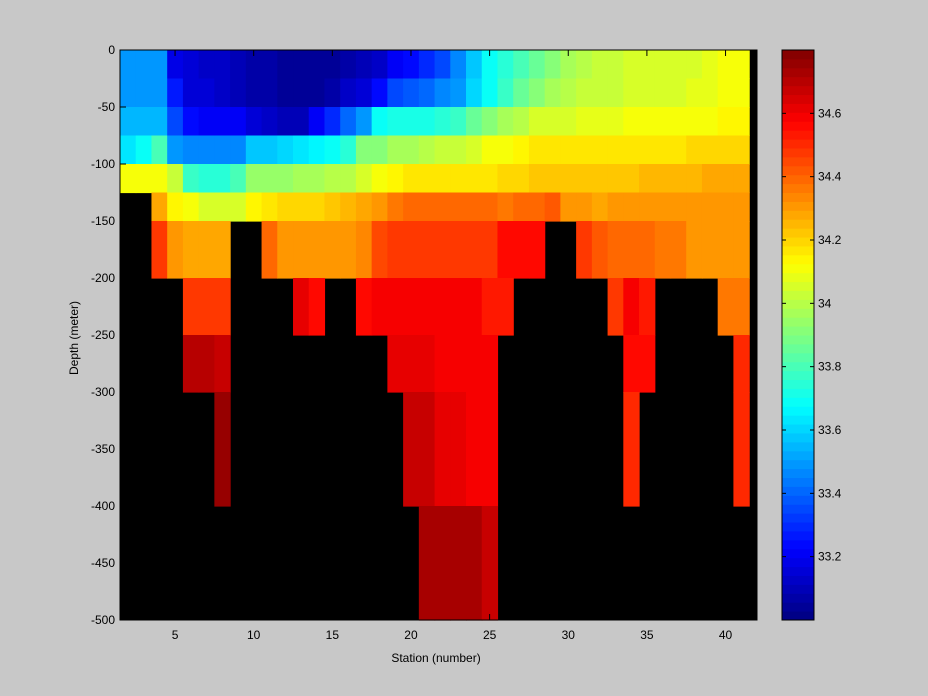 The width and height of the screenshot is (928, 696). Describe the element at coordinates (726, 635) in the screenshot. I see `x-tick-label: 40` at that location.